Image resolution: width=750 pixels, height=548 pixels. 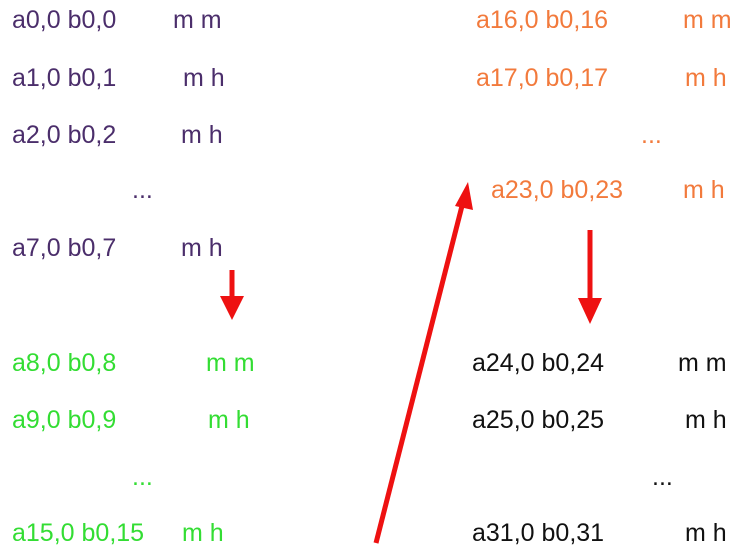 What do you see at coordinates (702, 363) in the screenshot?
I see `g4-row1-m: m m` at bounding box center [702, 363].